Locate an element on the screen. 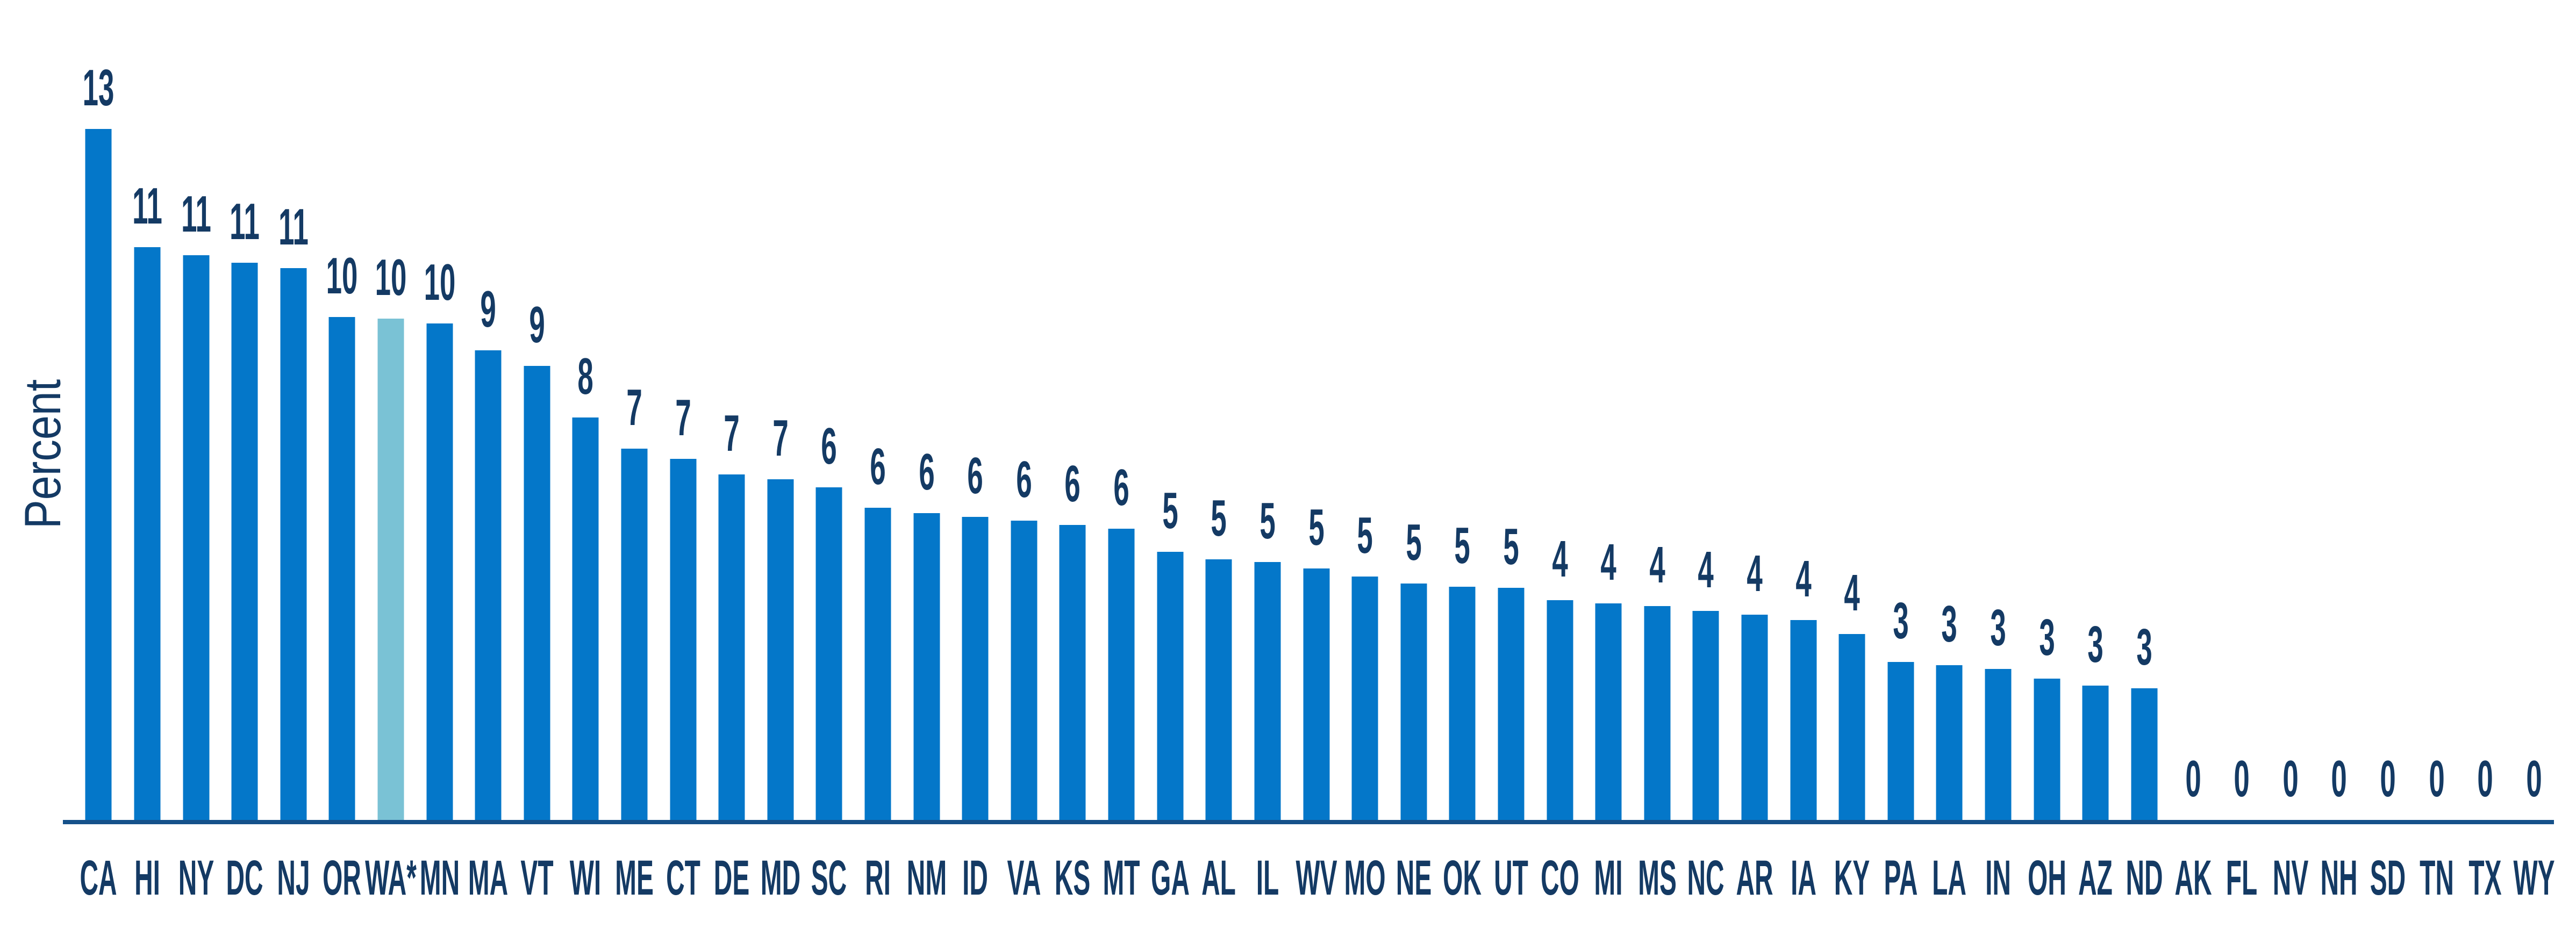 The width and height of the screenshot is (2576, 929). bar-group: 0 TN is located at coordinates (2436, 465).